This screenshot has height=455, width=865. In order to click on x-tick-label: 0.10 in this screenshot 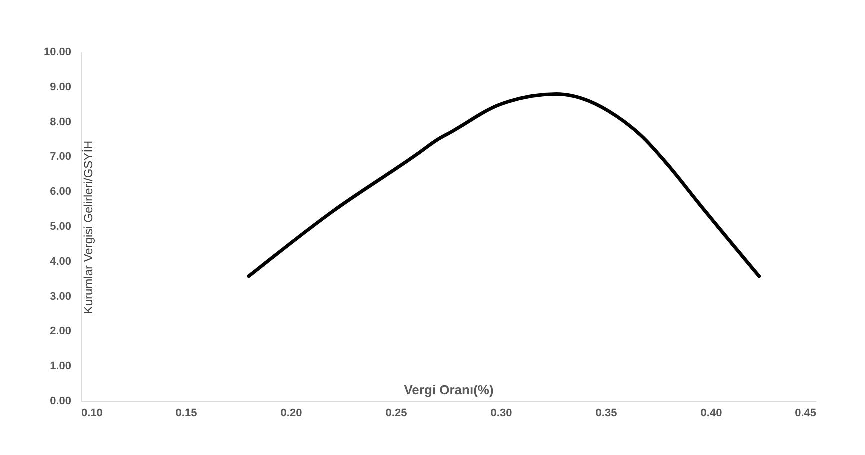, I will do `click(92, 414)`.